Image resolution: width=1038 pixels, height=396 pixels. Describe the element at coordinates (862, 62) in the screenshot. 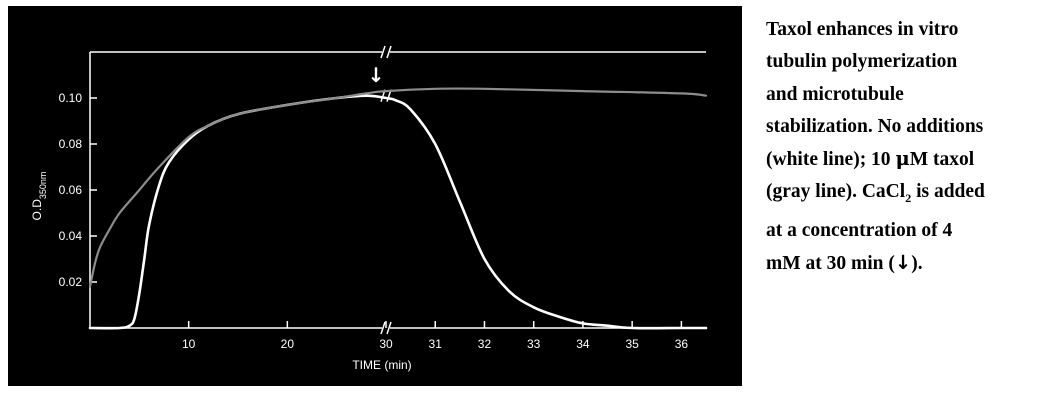

I see `caption-line: tubulin polymerization` at that location.